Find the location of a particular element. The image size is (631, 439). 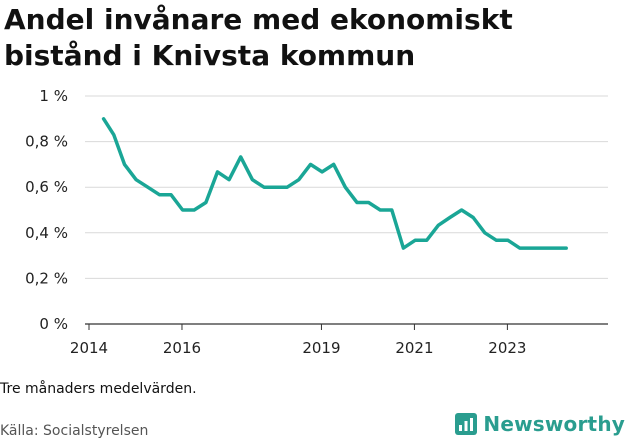

y-tick-label: 0,2 % is located at coordinates (46, 278).